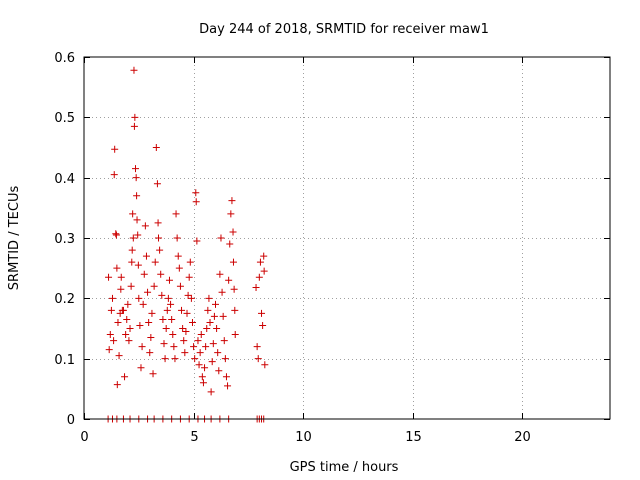 Image resolution: width=640 pixels, height=480 pixels. Describe the element at coordinates (64, 239) in the screenshot. I see `y-tick-label: 0.3` at that location.